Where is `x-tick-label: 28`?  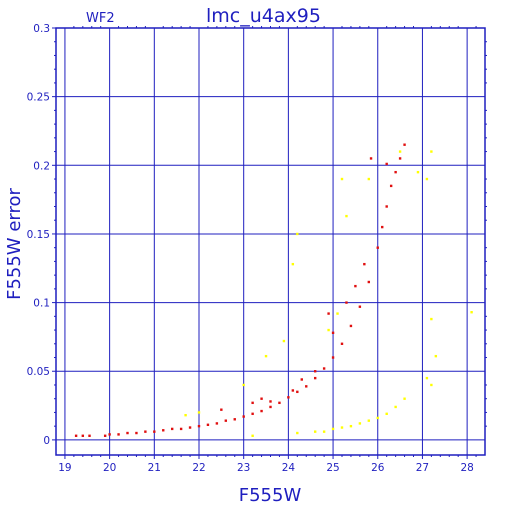 x-tick-label: 28 is located at coordinates (466, 468).